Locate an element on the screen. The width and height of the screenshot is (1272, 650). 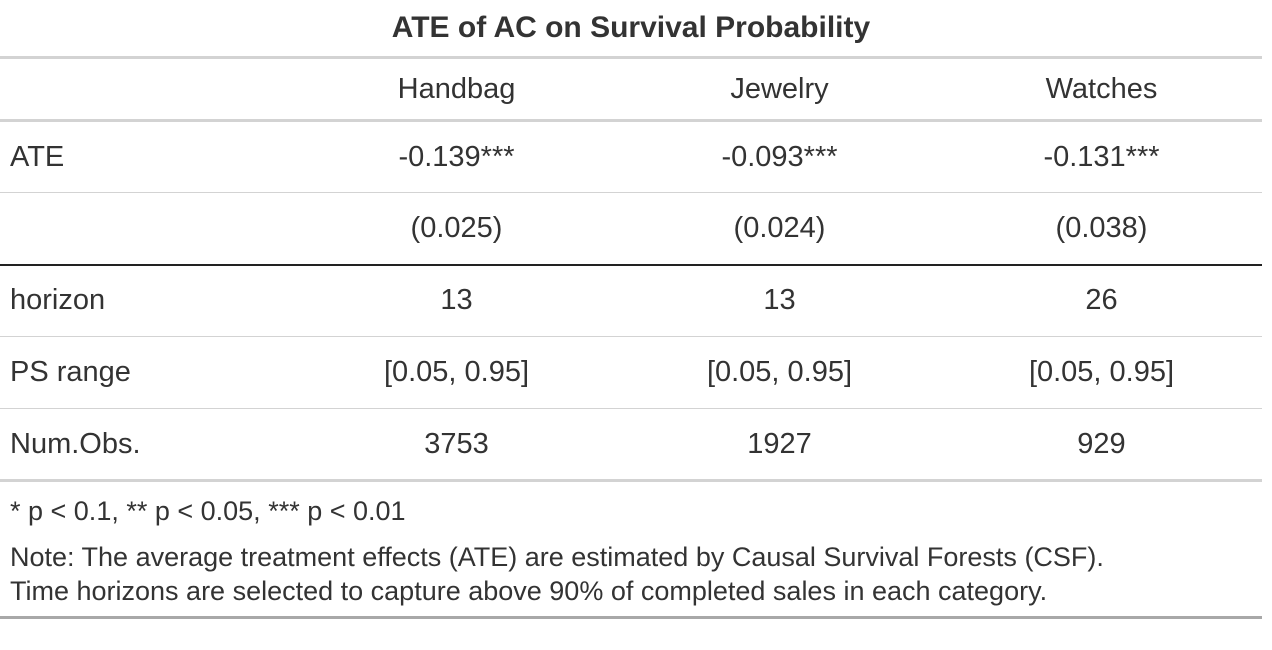
table-row: horizon 13 13 26 is located at coordinates (631, 300).